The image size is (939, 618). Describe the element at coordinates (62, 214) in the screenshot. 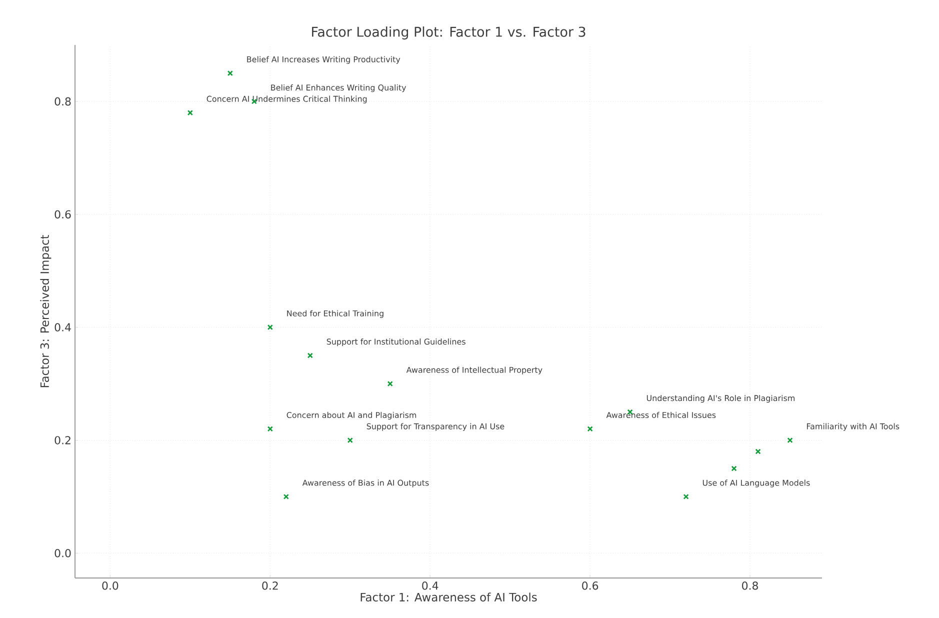

I see `y-tick-label: 0.6` at that location.